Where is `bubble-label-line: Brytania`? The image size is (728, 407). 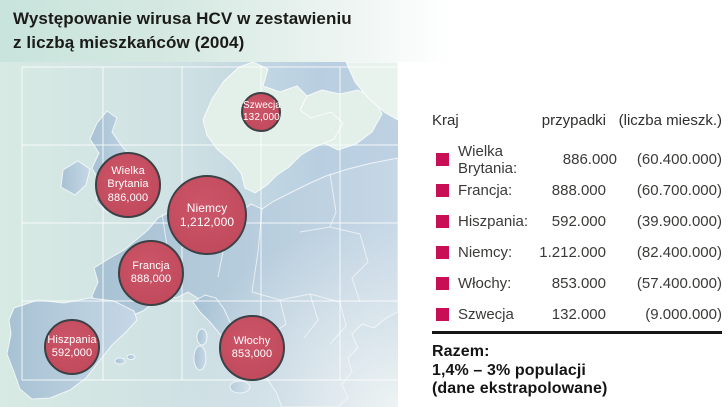
bubble-label-line: Brytania is located at coordinates (128, 184).